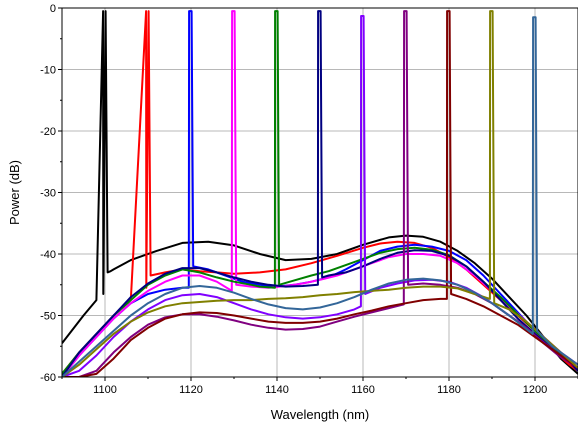 The image size is (578, 431). What do you see at coordinates (14, 192) in the screenshot?
I see `y-axis-title: Power (dB)` at bounding box center [14, 192].